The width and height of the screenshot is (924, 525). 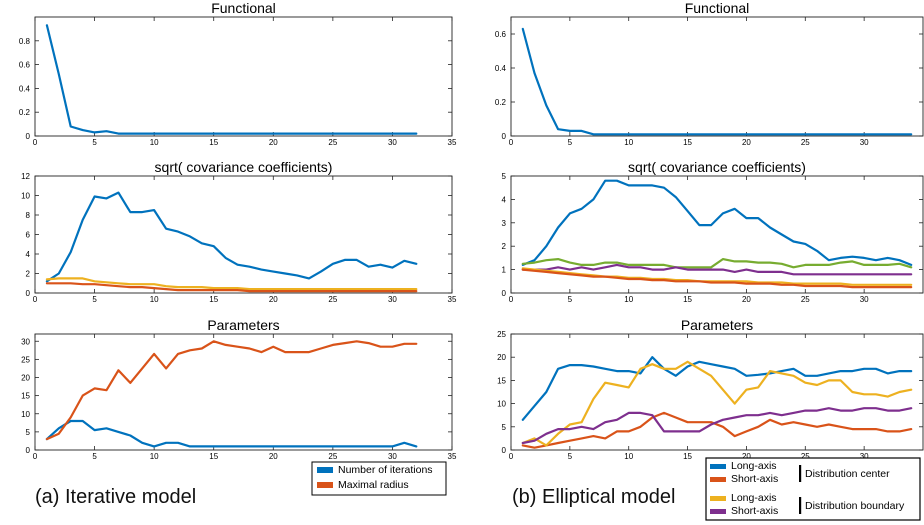 I want to click on legend-b-group-0: Distribution center, so click(x=847, y=474).